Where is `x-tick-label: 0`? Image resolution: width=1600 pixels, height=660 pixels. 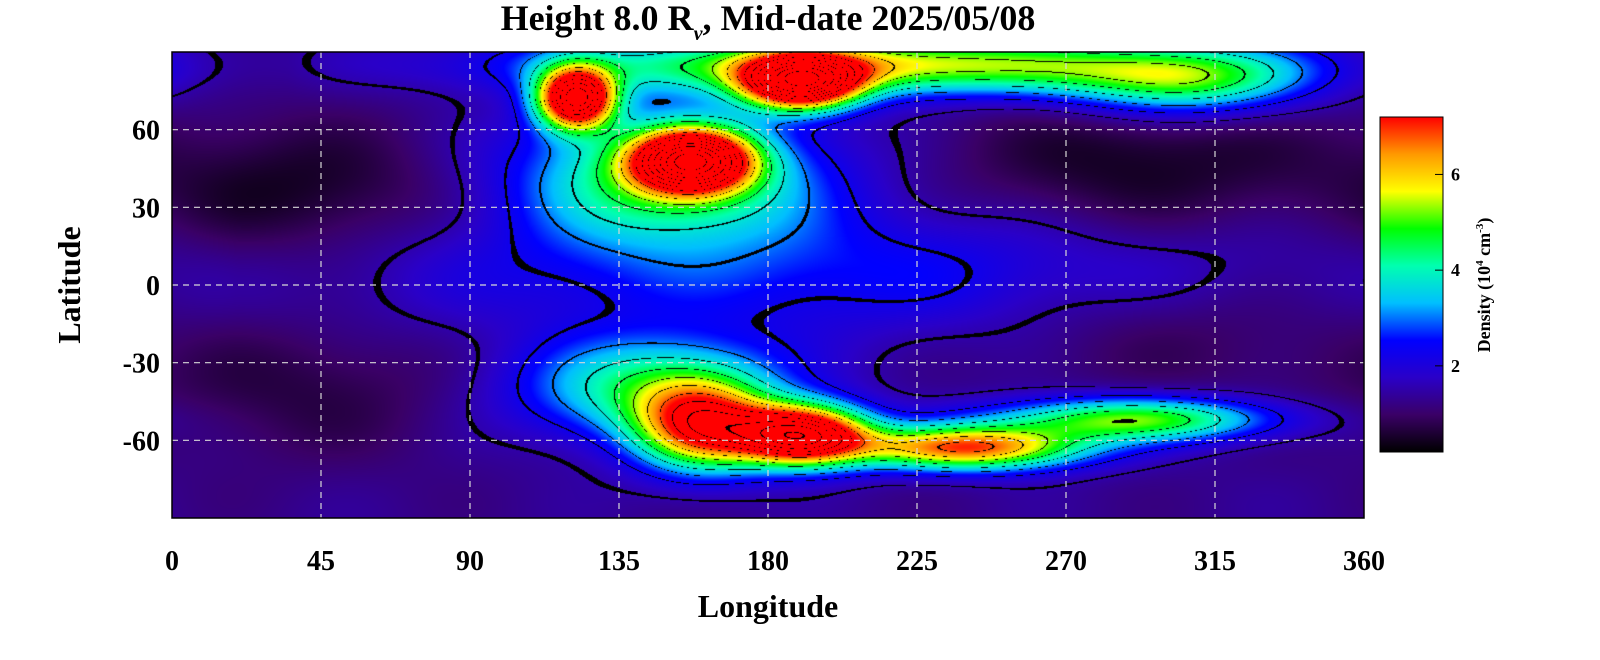
x-tick-label: 0 is located at coordinates (172, 561).